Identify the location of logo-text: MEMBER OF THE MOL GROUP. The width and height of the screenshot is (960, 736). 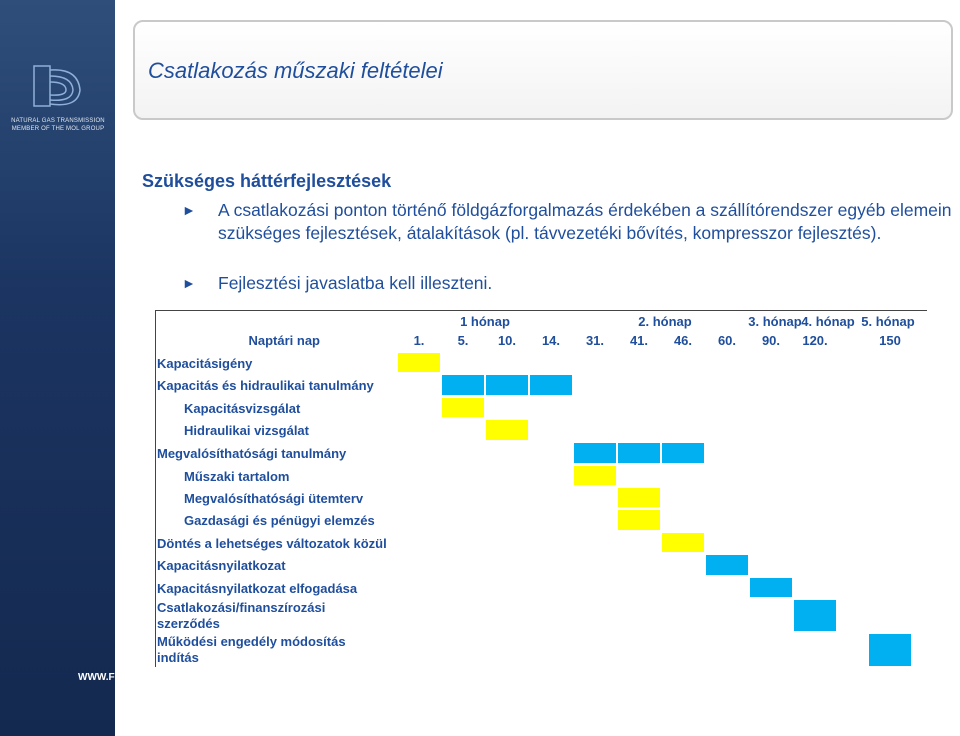
(58, 129).